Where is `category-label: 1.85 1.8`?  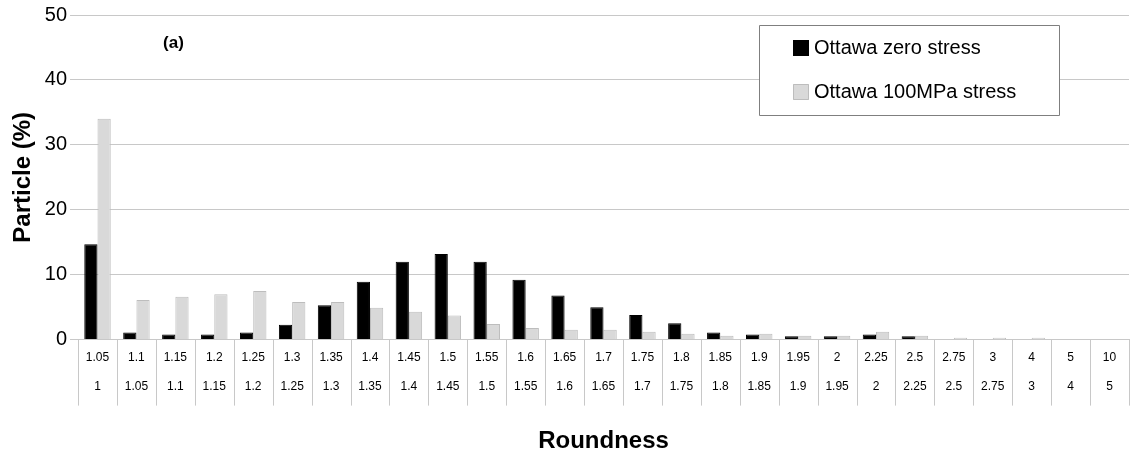
category-label: 1.85 1.8 is located at coordinates (720, 372).